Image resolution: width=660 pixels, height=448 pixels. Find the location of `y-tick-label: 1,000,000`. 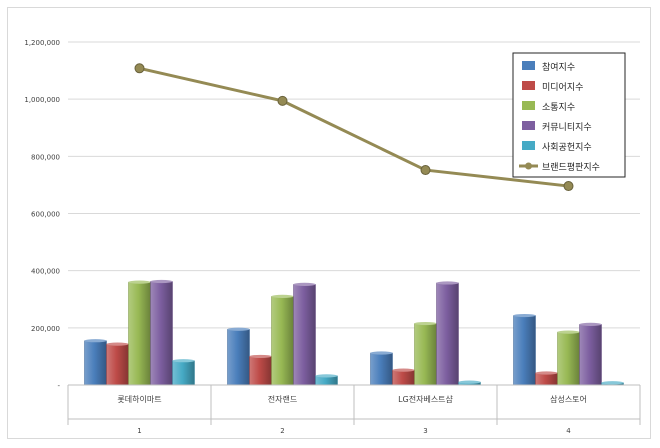

y-tick-label: 1,000,000 is located at coordinates (42, 100).